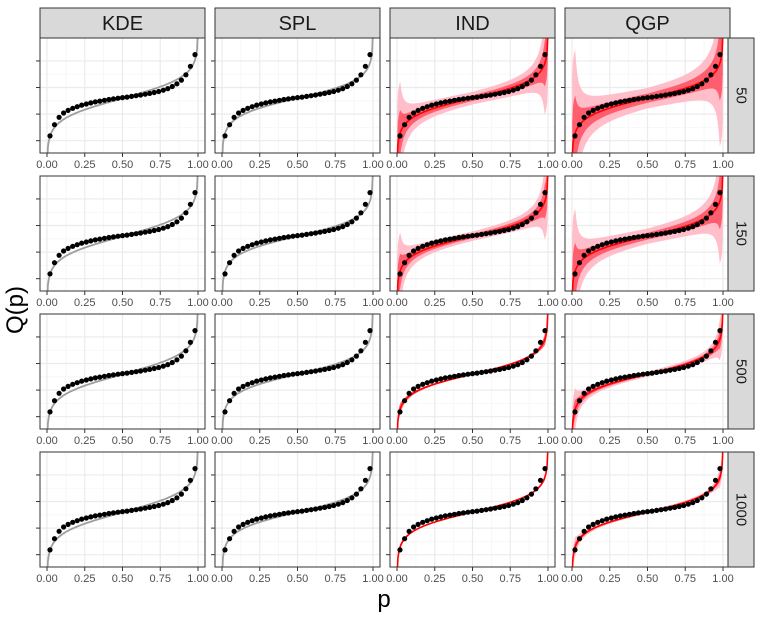  I want to click on column-strip-label: IND, so click(472, 24).